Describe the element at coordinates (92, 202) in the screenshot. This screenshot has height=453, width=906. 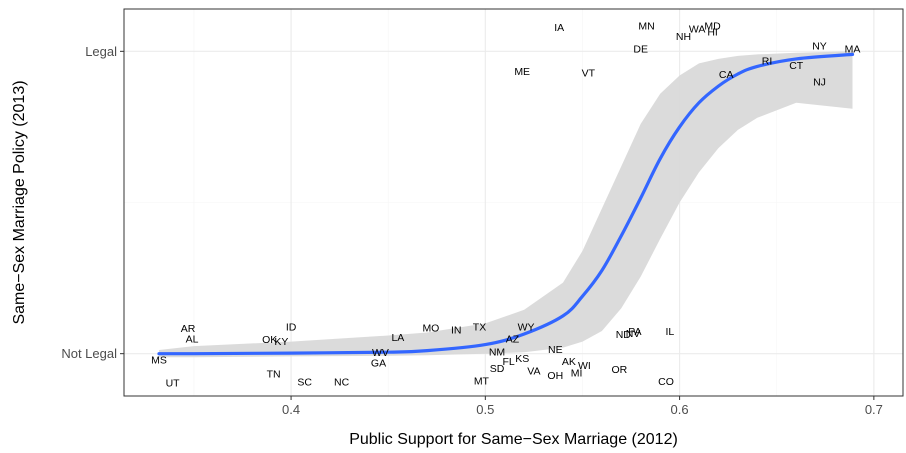
I see `y-axis-ticks: Not Legal Legal` at that location.